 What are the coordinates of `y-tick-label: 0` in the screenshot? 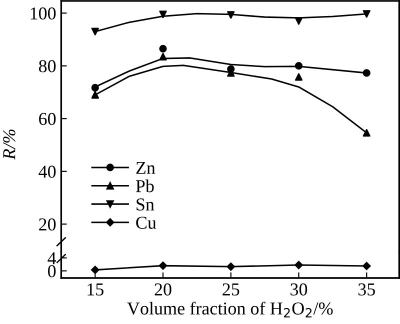 It's located at (52, 271).